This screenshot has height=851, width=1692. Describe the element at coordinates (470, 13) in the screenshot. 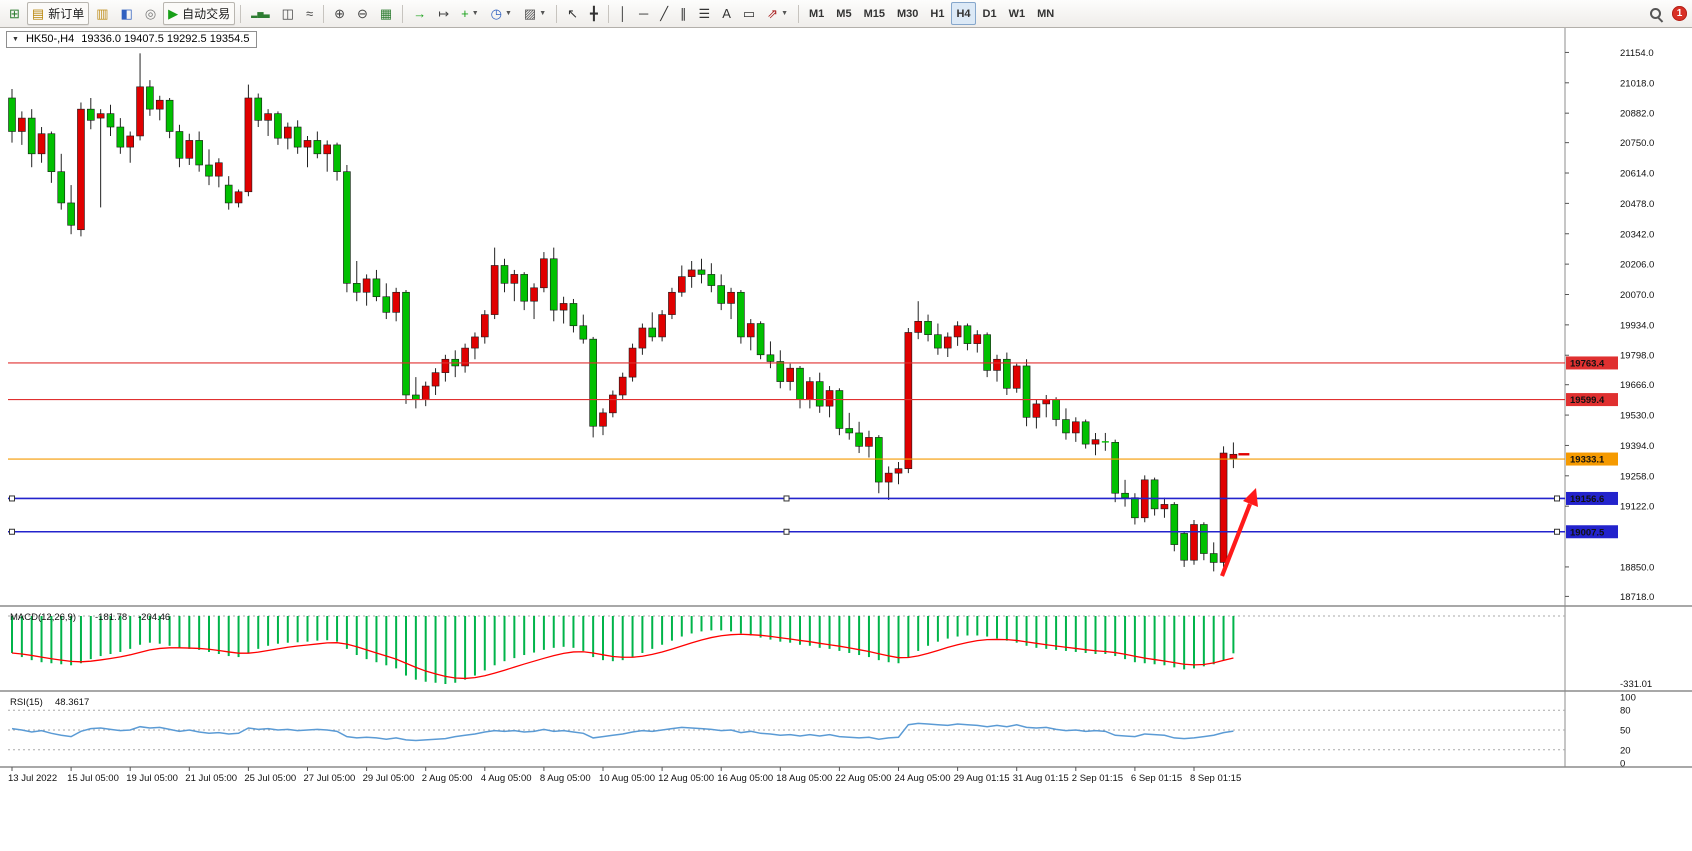

I see `indicators-button: + ▼` at that location.